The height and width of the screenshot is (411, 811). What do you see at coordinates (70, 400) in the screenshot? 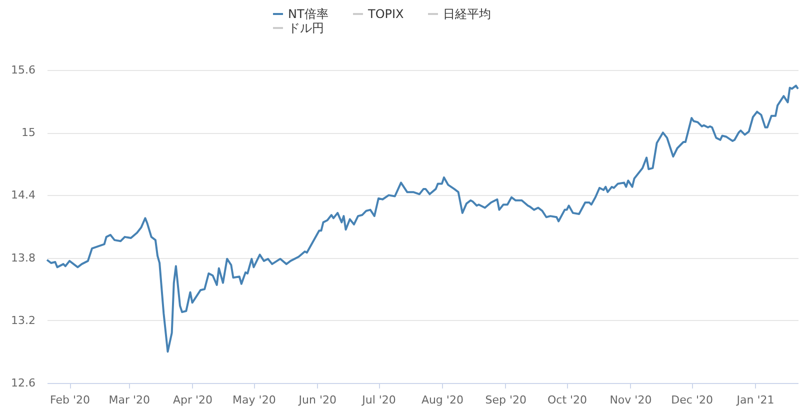
I see `x-tick-label: Feb '20` at bounding box center [70, 400].